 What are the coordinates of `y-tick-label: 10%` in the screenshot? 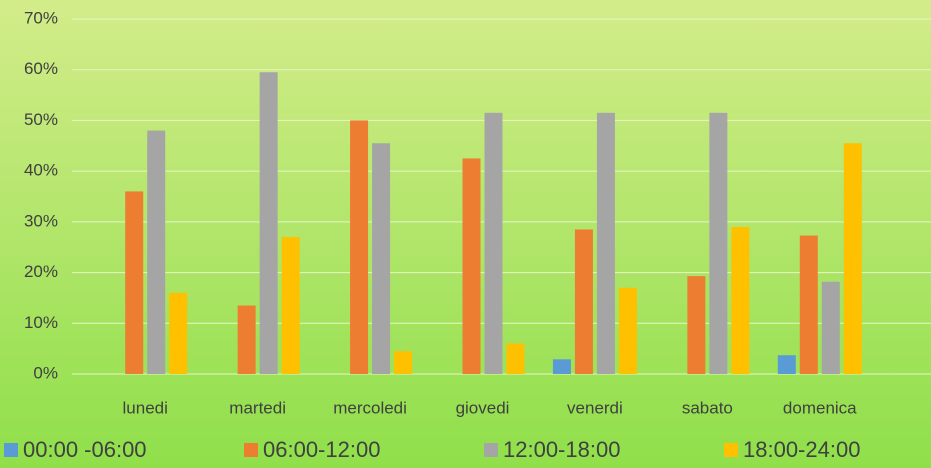 It's located at (41, 322).